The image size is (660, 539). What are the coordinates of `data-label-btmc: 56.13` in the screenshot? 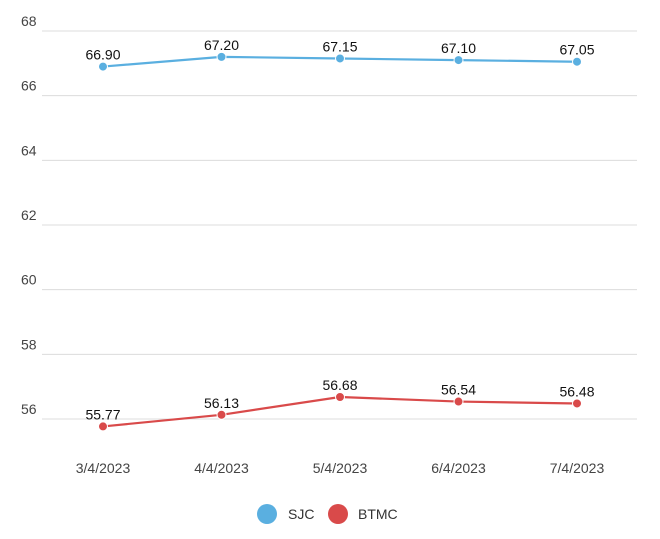 It's located at (221, 403).